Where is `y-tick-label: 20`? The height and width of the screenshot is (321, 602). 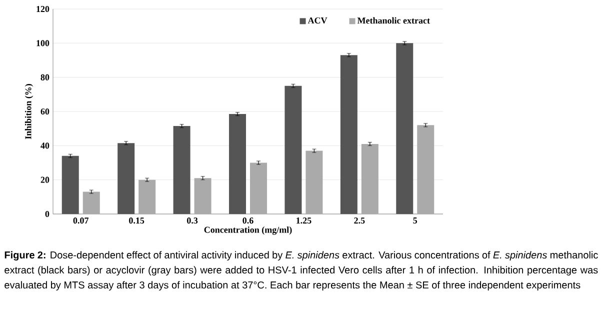
y-tick-label: 20 is located at coordinates (45, 179).